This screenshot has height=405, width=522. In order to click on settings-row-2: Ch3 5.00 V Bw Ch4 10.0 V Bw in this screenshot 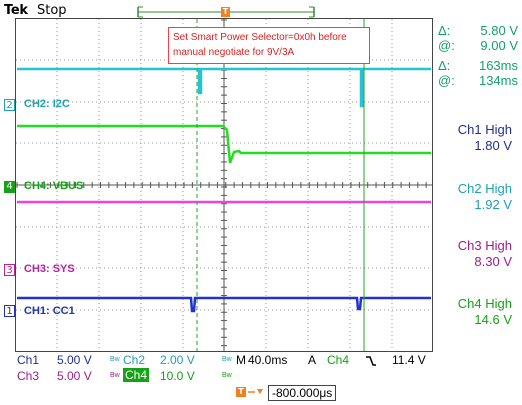, I will do `click(167, 376)`.